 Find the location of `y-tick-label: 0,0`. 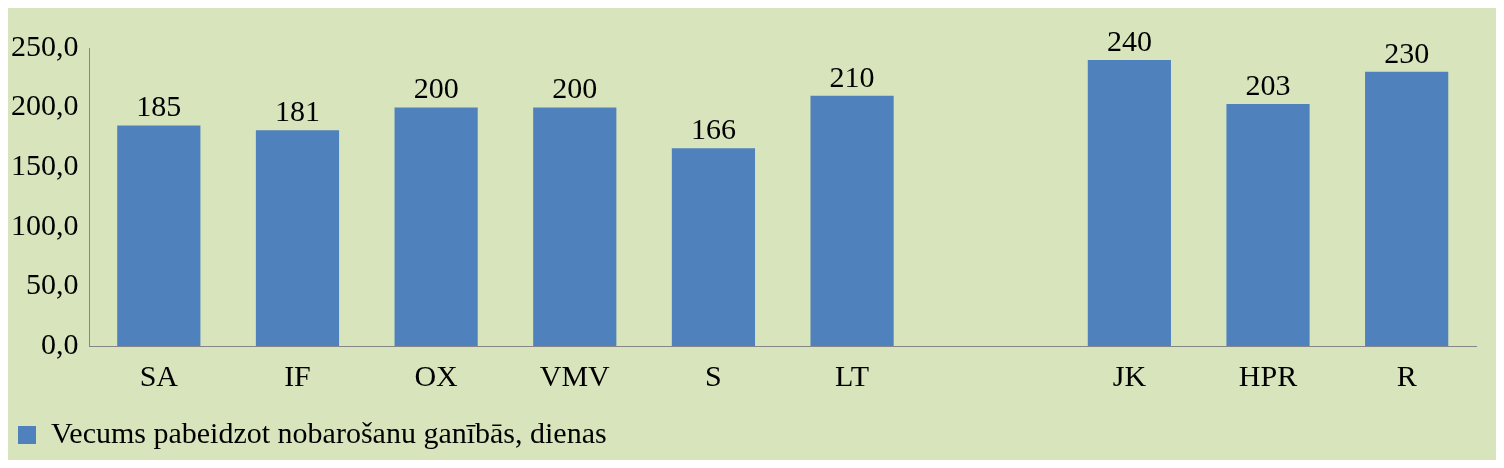

y-tick-label: 0,0 is located at coordinates (60, 343).